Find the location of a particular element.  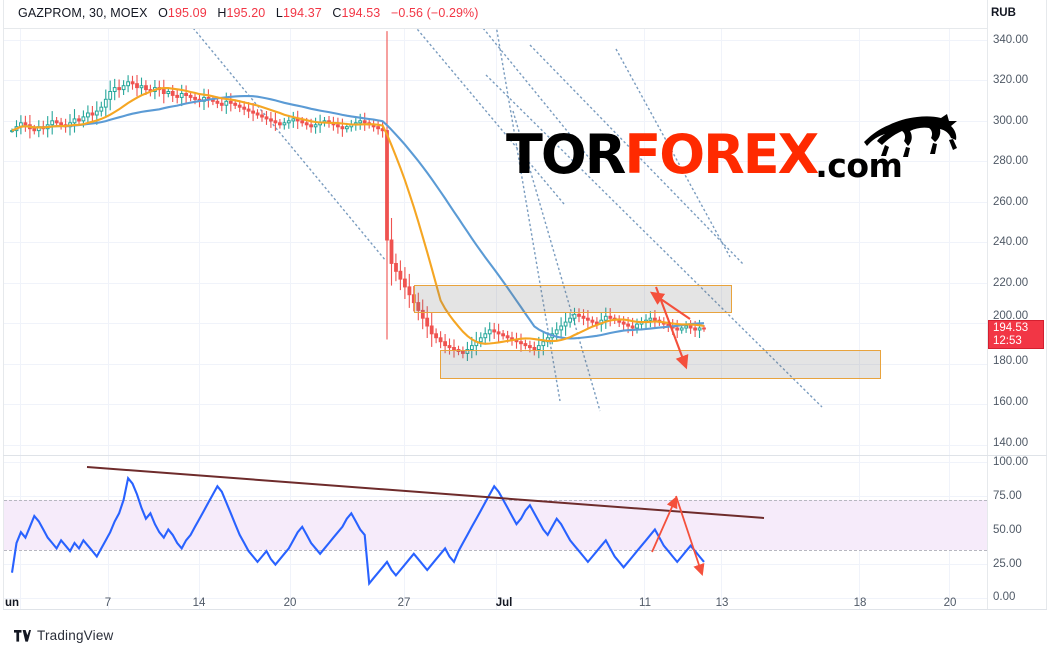

supply-zone-lower is located at coordinates (660, 364).